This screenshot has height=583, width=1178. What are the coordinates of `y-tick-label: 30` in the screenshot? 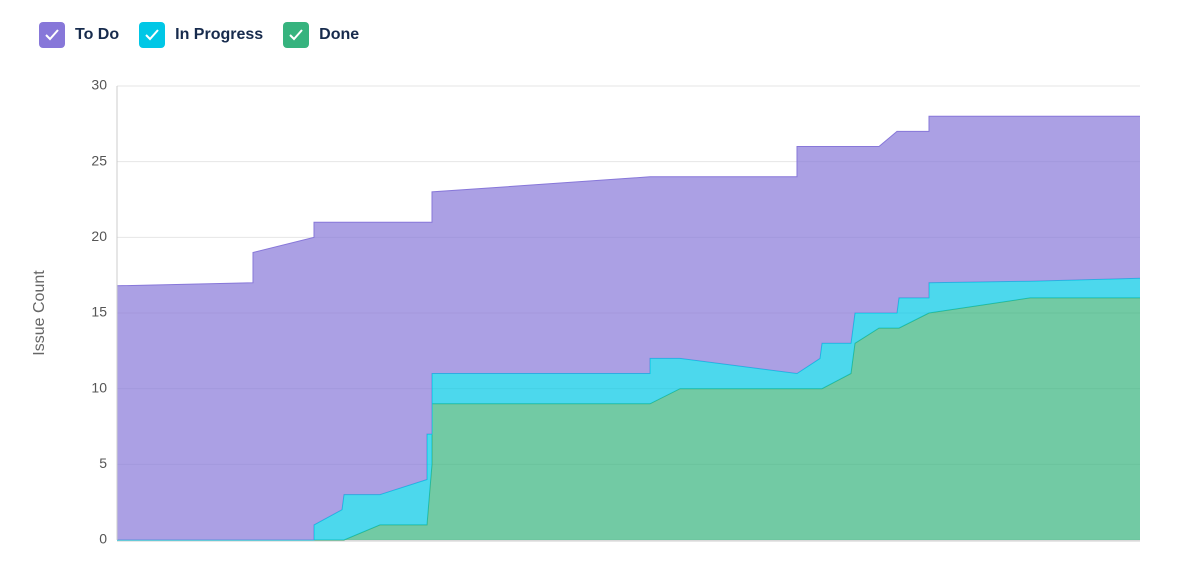 It's located at (99, 85).